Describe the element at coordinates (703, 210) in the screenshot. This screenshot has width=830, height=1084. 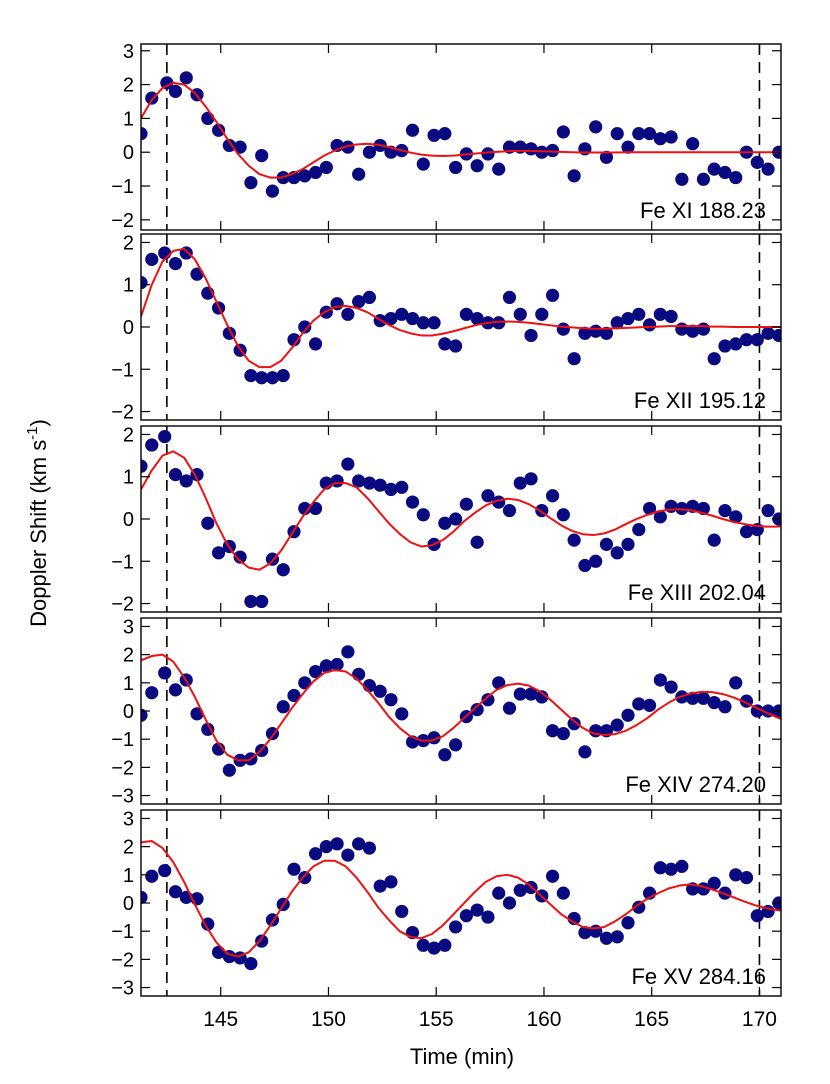
I see `panel-label: Fe XI 188.23` at that location.